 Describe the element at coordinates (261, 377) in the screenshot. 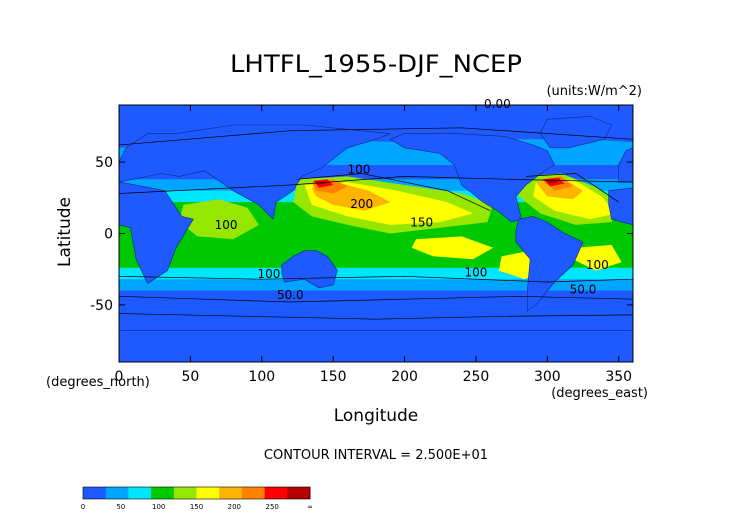

I see `x-tick-label: 100` at that location.